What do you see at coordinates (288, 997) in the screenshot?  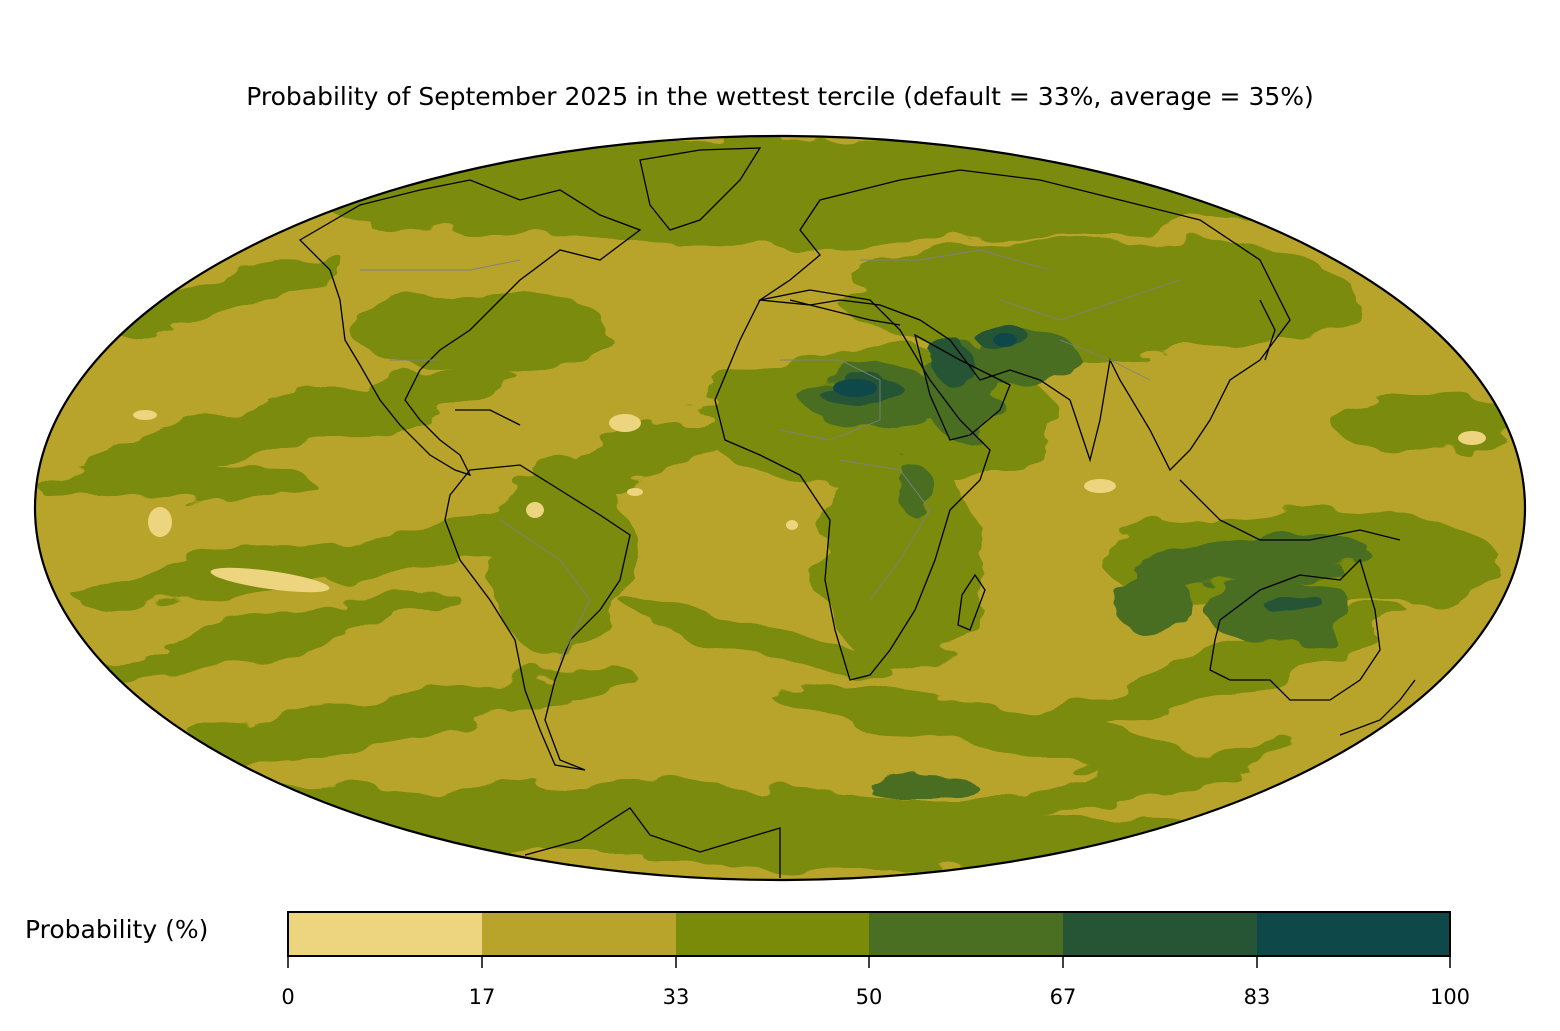 I see `colorbar-tick-label: 0` at bounding box center [288, 997].